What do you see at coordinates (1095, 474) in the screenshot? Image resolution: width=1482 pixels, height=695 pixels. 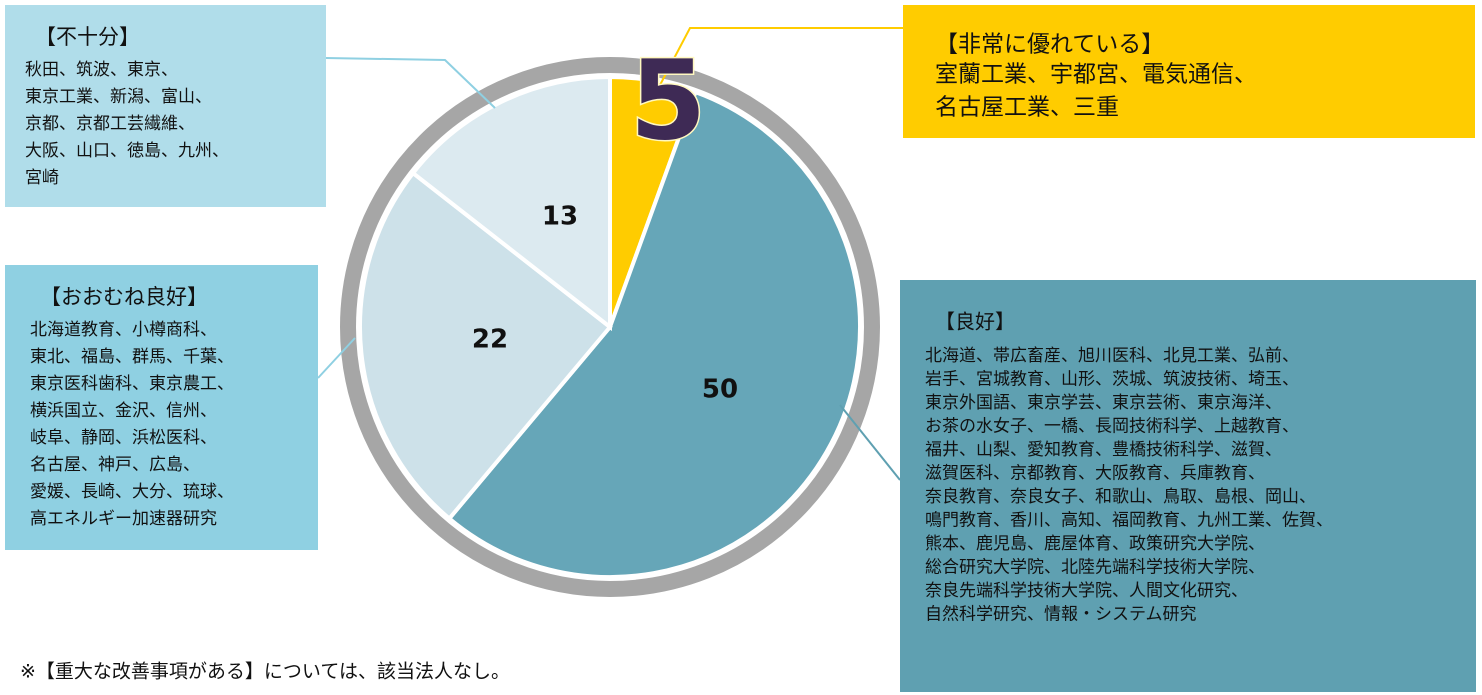 I see `member-line: 滋賀医科、京都教育、大阪教育、兵庫教育、` at bounding box center [1095, 474].